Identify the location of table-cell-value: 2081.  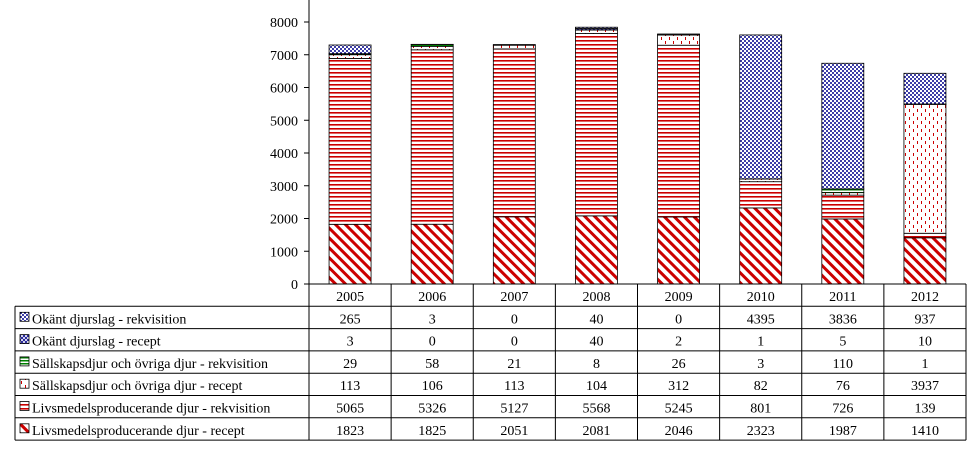
(596, 431).